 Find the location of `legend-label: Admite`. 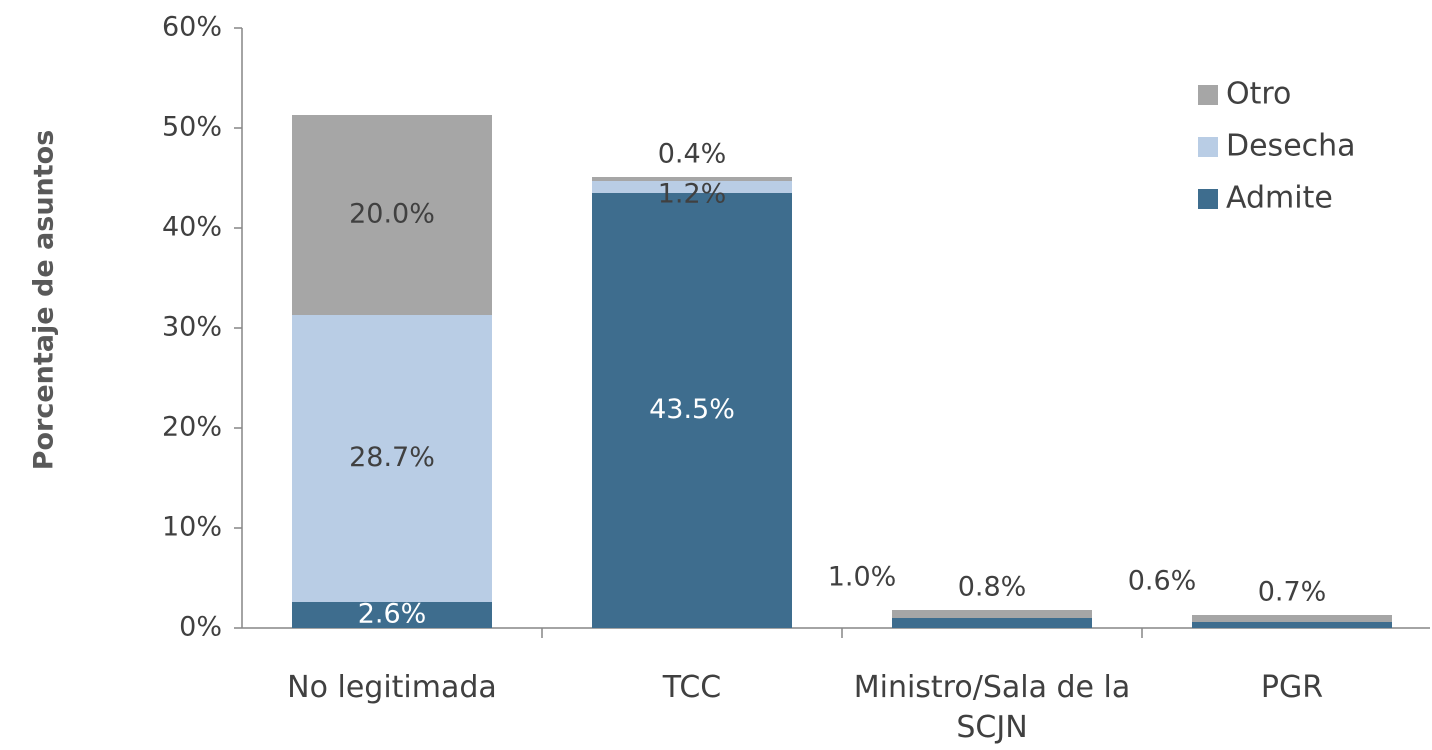

legend-label: Admite is located at coordinates (1279, 198).